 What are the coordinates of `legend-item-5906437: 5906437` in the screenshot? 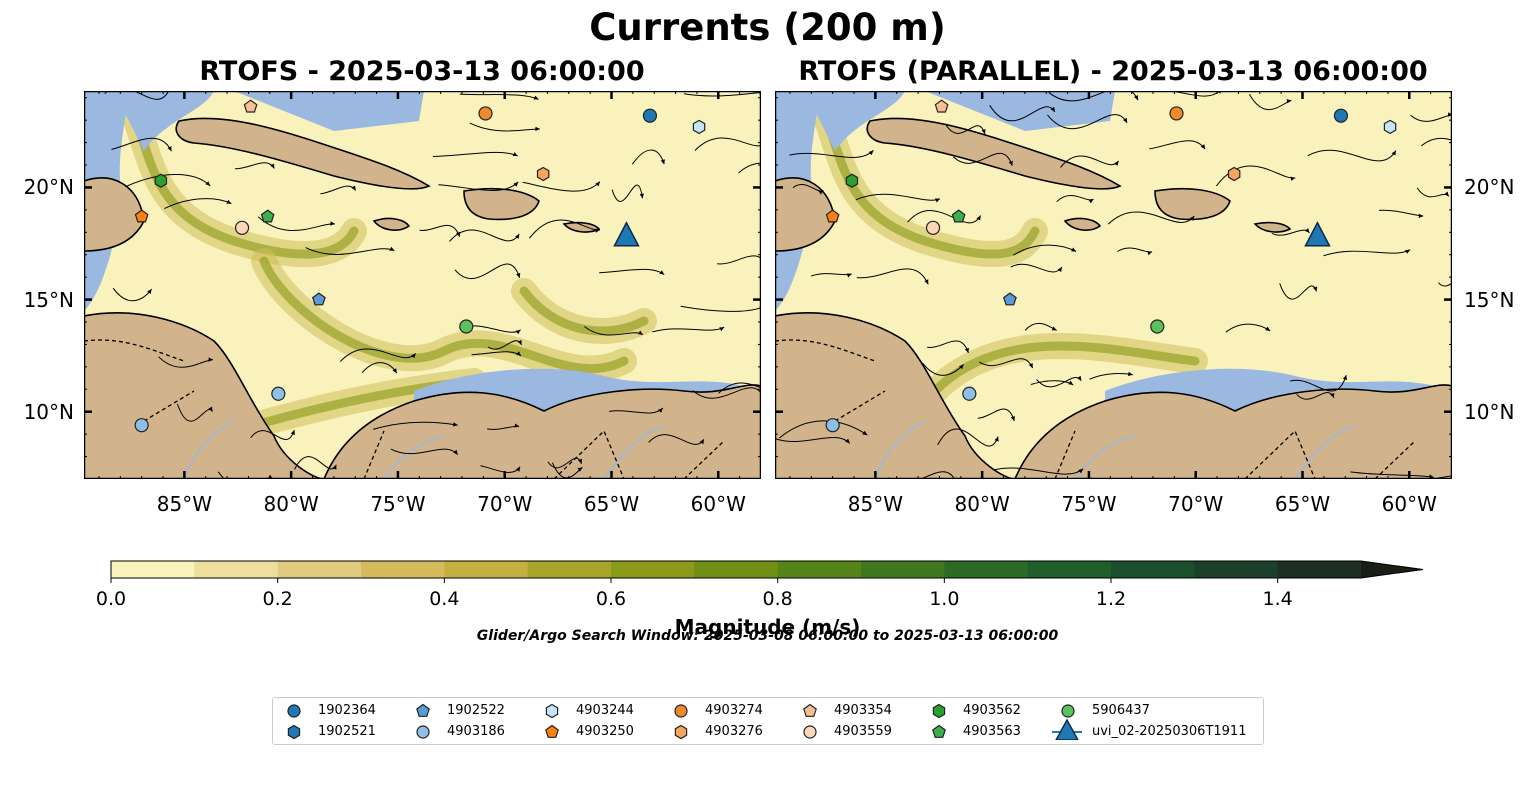 It's located at (1105, 710).